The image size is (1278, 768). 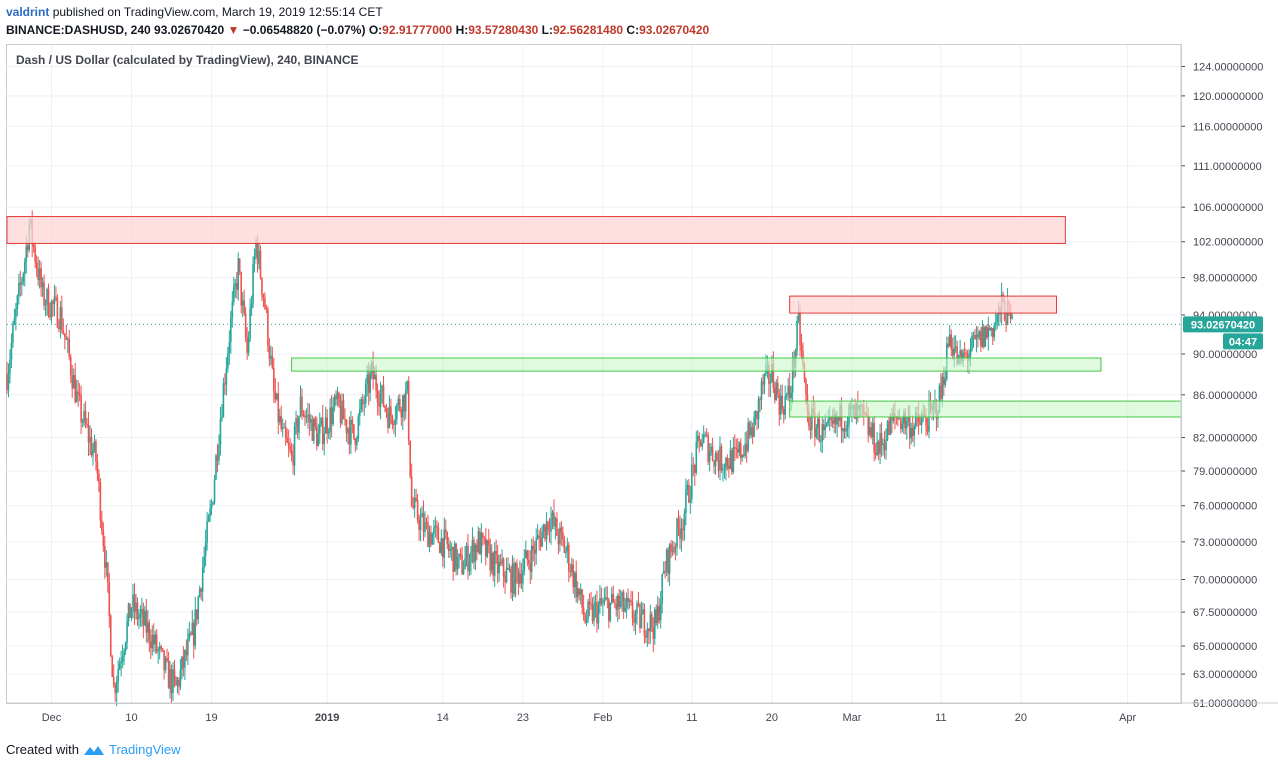 What do you see at coordinates (144, 749) in the screenshot?
I see `tradingview-brand: TradingView` at bounding box center [144, 749].